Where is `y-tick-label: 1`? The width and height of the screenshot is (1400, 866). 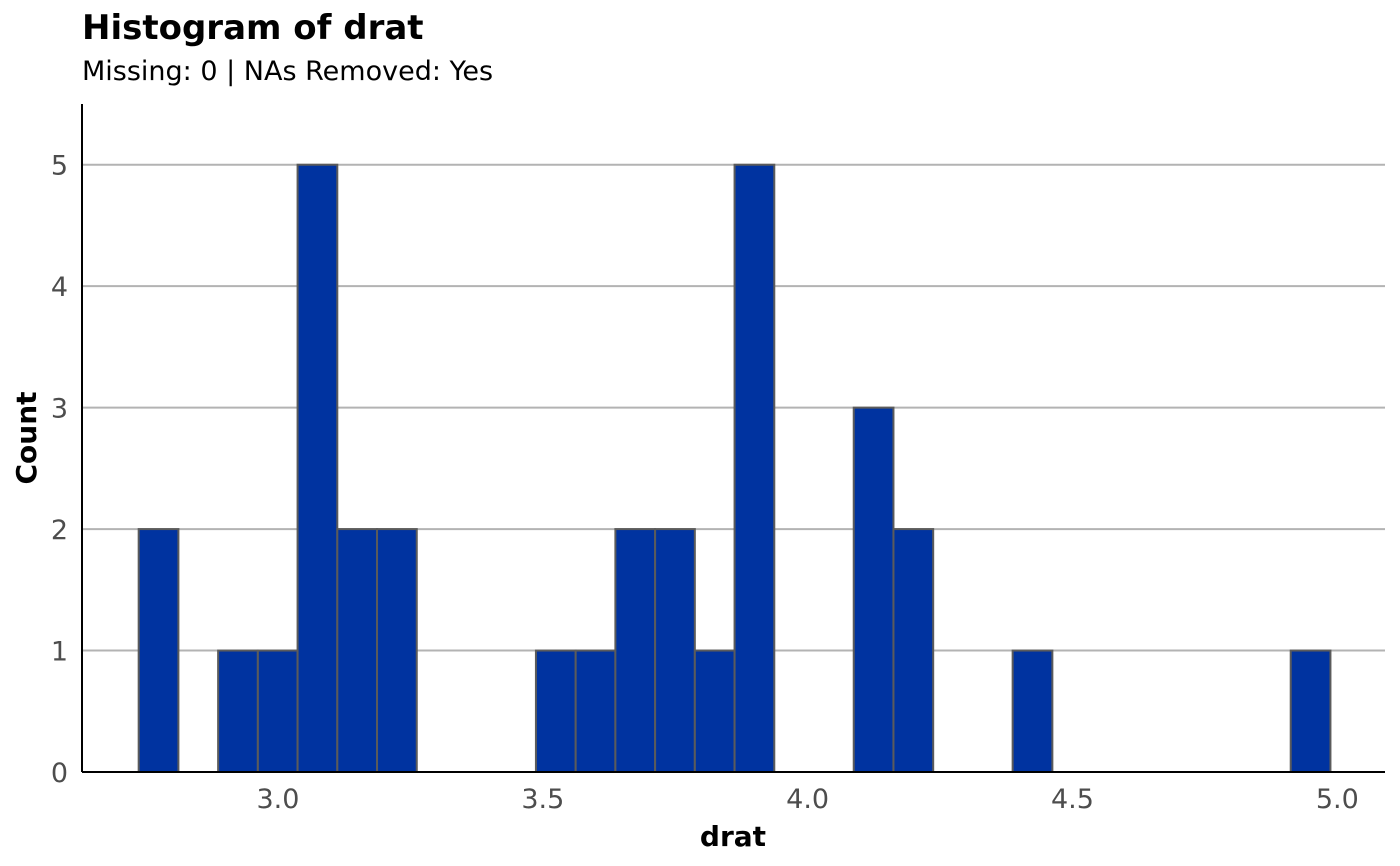 y-tick-label: 1 is located at coordinates (59, 652).